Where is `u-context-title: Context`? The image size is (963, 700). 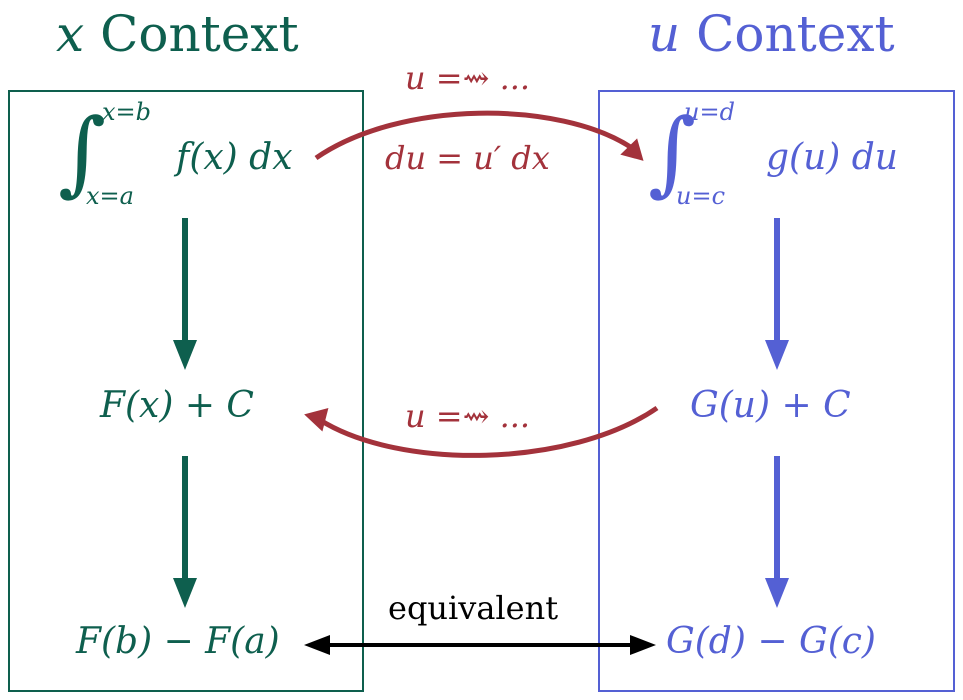
u-context-title: Context is located at coordinates (795, 34).